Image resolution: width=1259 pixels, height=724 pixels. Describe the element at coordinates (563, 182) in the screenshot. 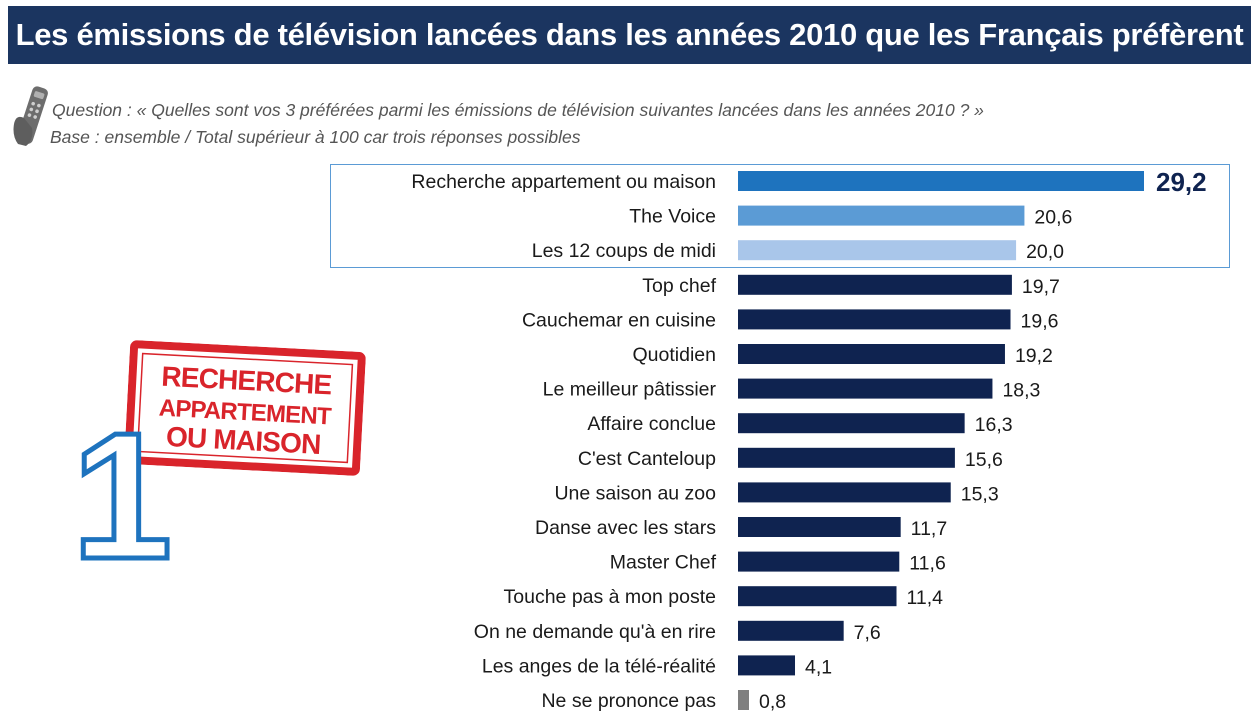

I see `category-label: Recherche appartement ou maison` at that location.